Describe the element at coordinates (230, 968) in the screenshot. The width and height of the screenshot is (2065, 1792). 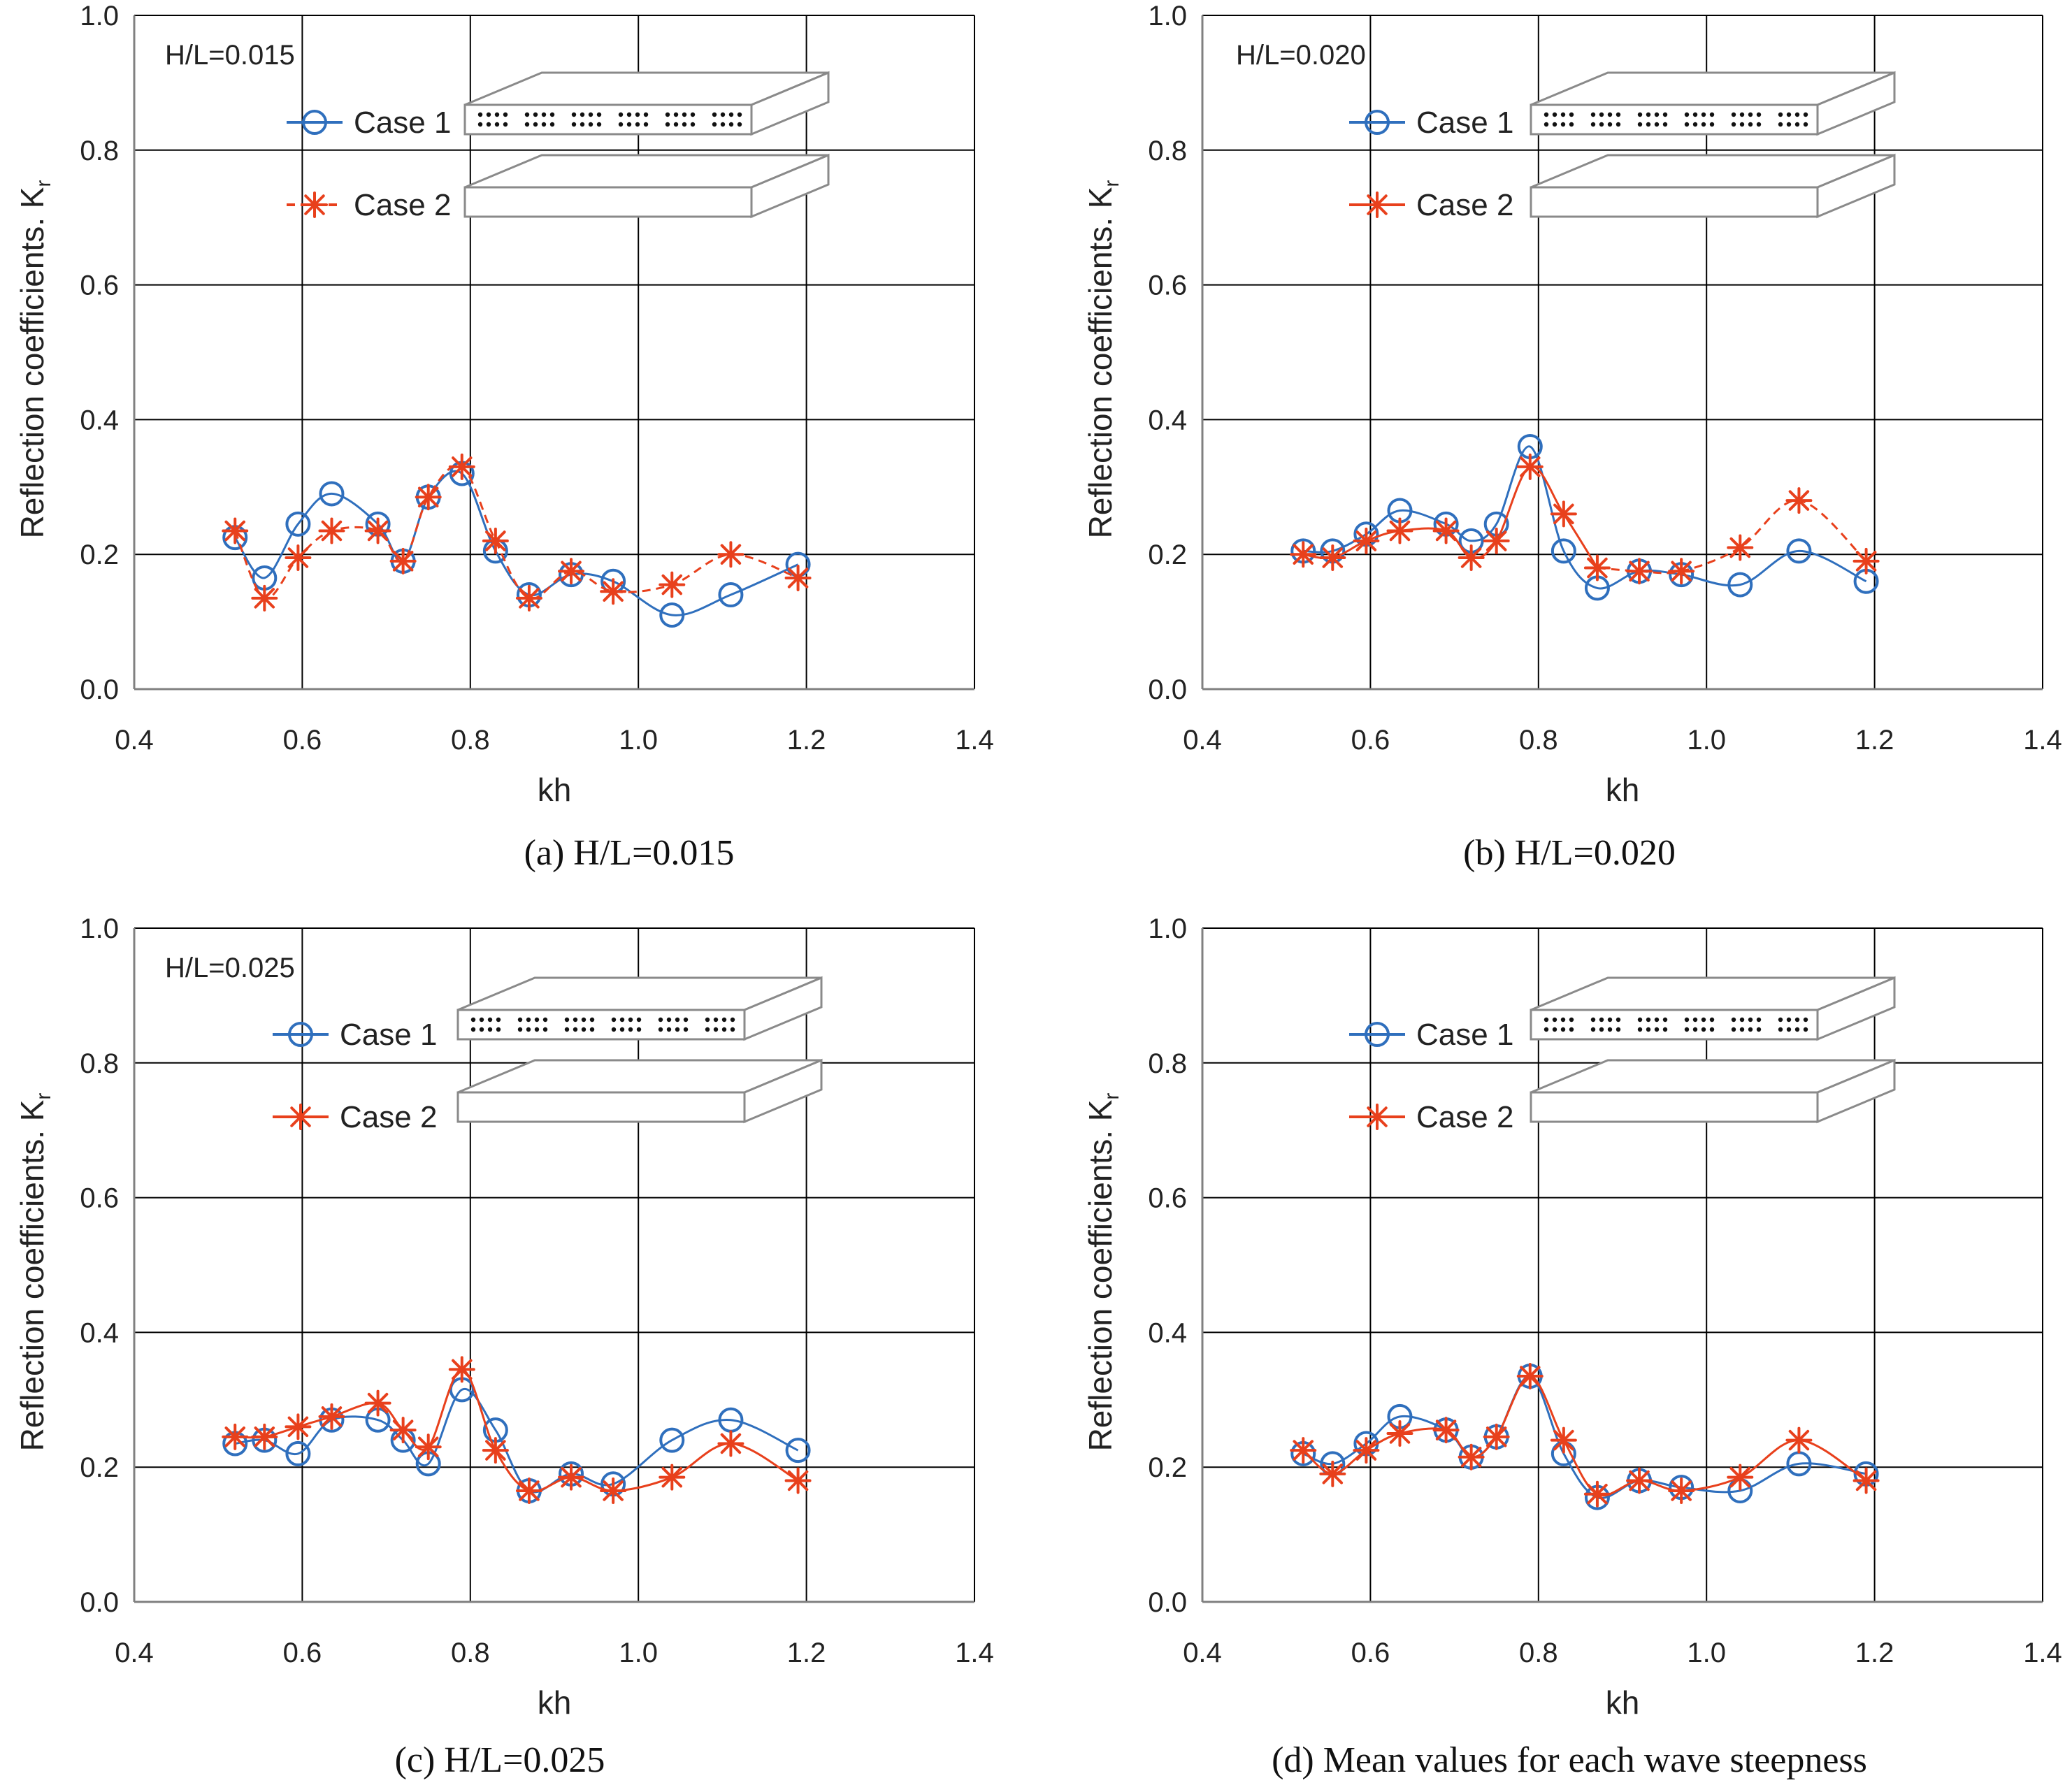
I see `panel-annotation: H/L=0.025` at that location.